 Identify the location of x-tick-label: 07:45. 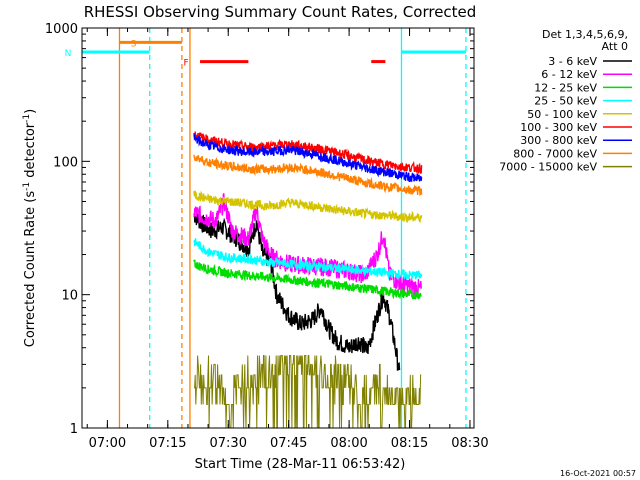
(288, 443).